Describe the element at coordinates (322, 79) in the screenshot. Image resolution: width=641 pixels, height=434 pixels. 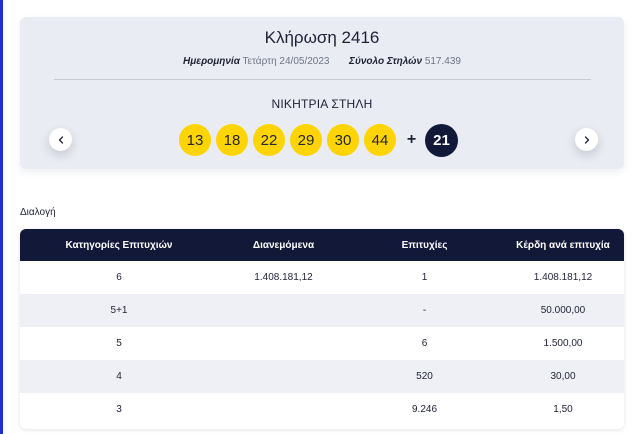
I see `card-divider` at that location.